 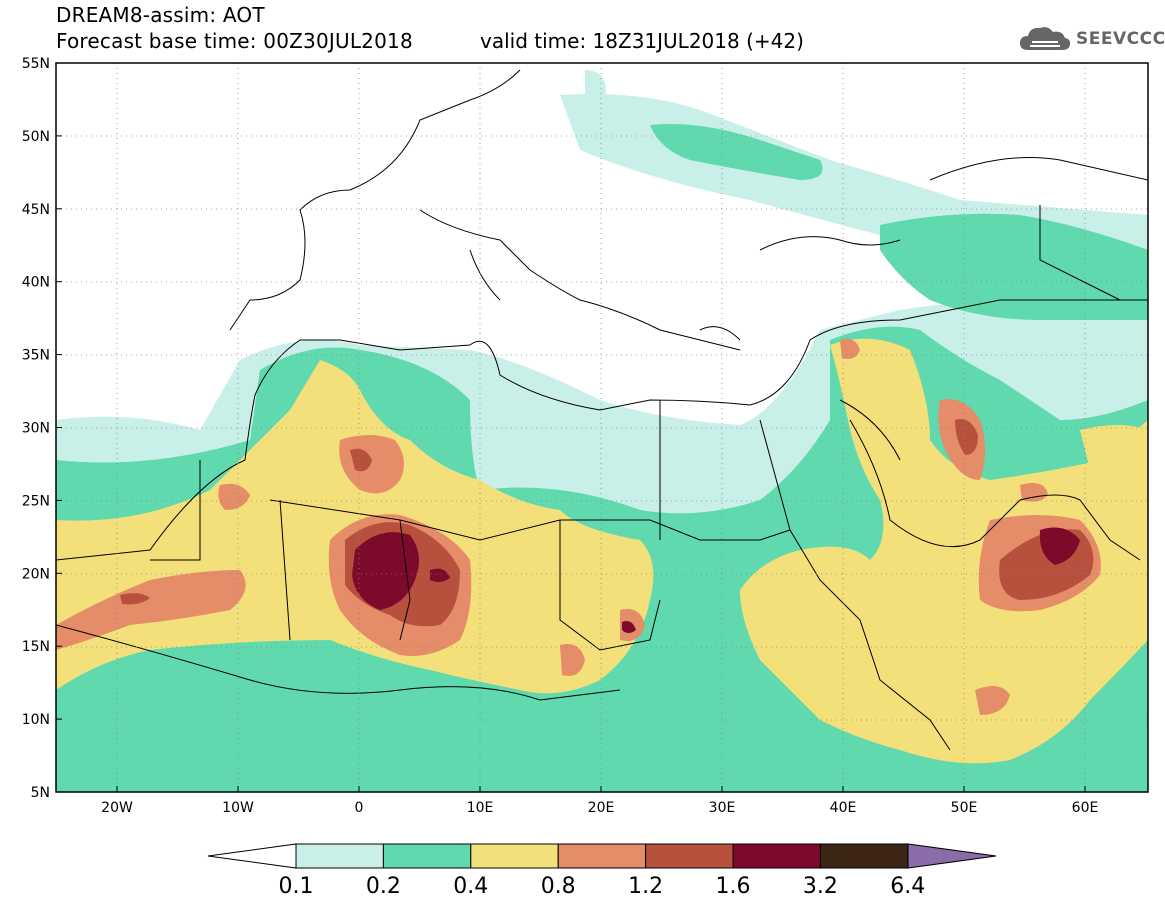 I want to click on lon-label: 10W, so click(x=238, y=808).